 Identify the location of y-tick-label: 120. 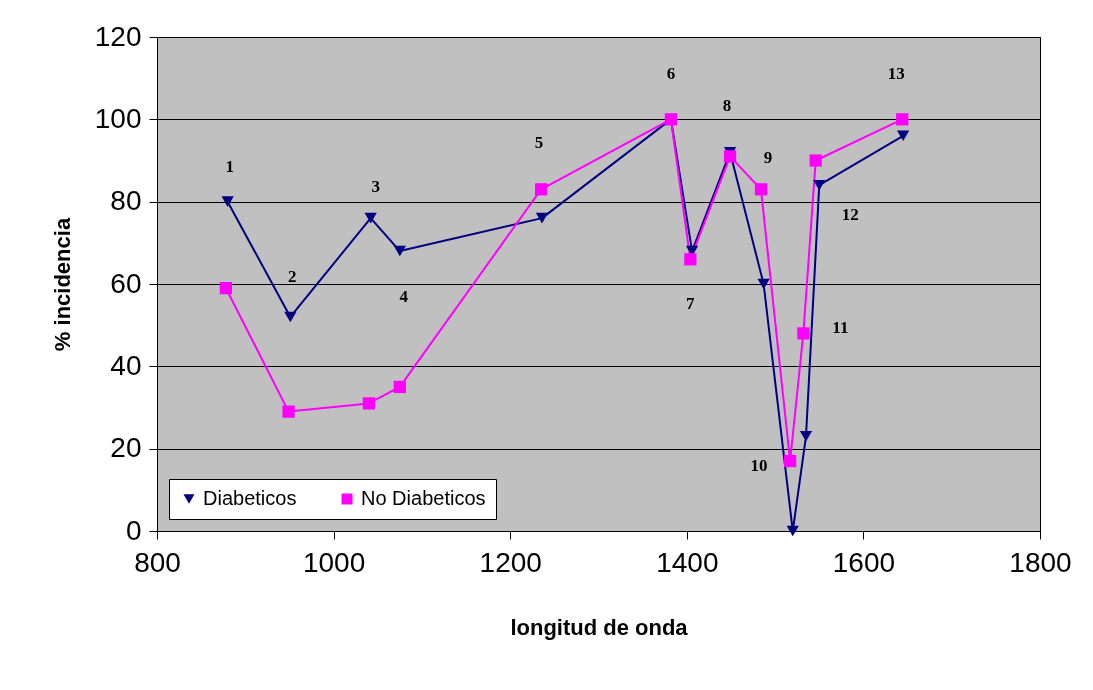
(118, 36).